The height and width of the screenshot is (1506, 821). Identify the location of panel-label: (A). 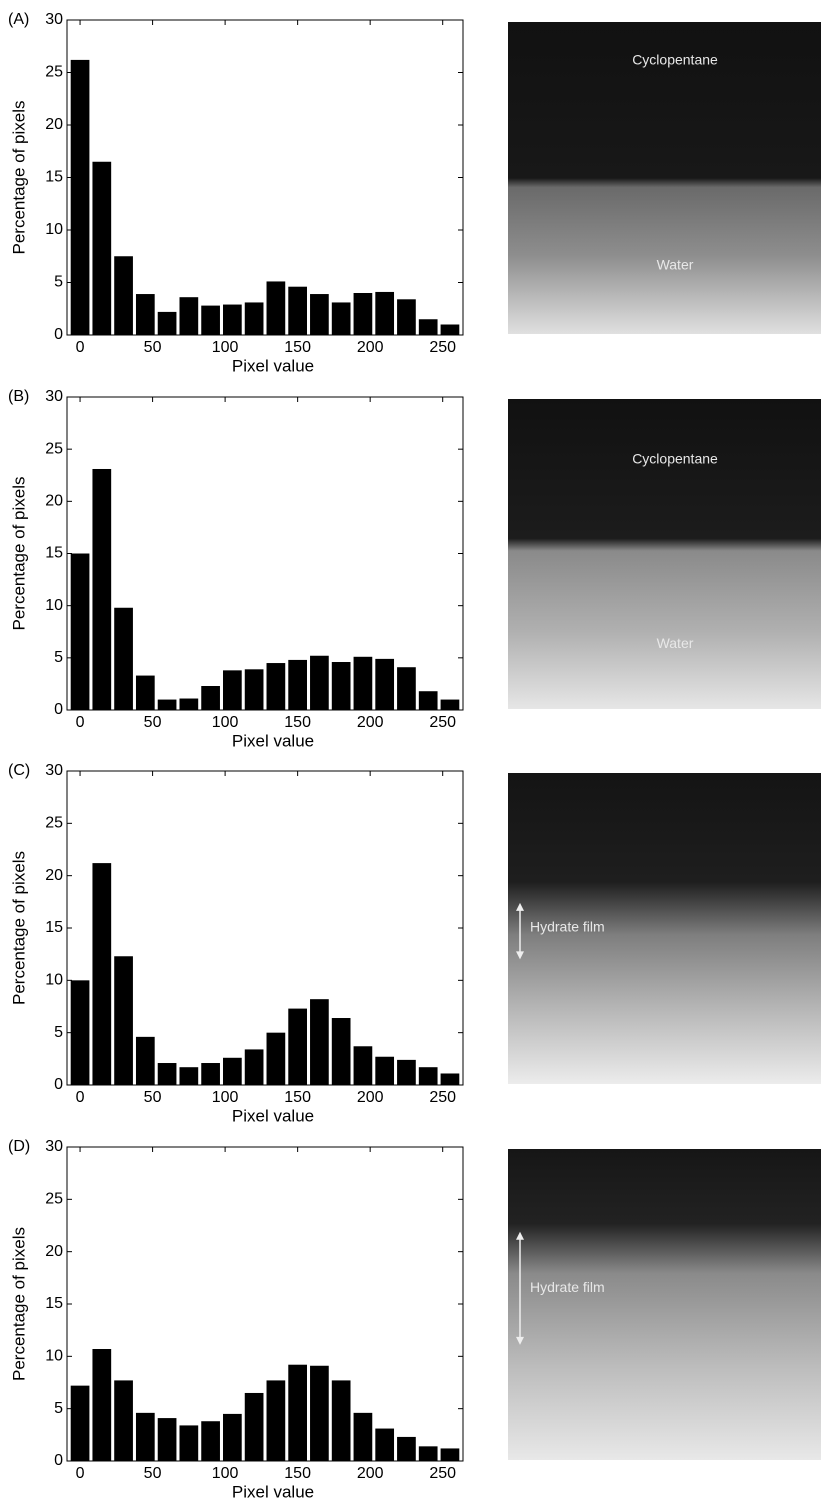
(18, 19).